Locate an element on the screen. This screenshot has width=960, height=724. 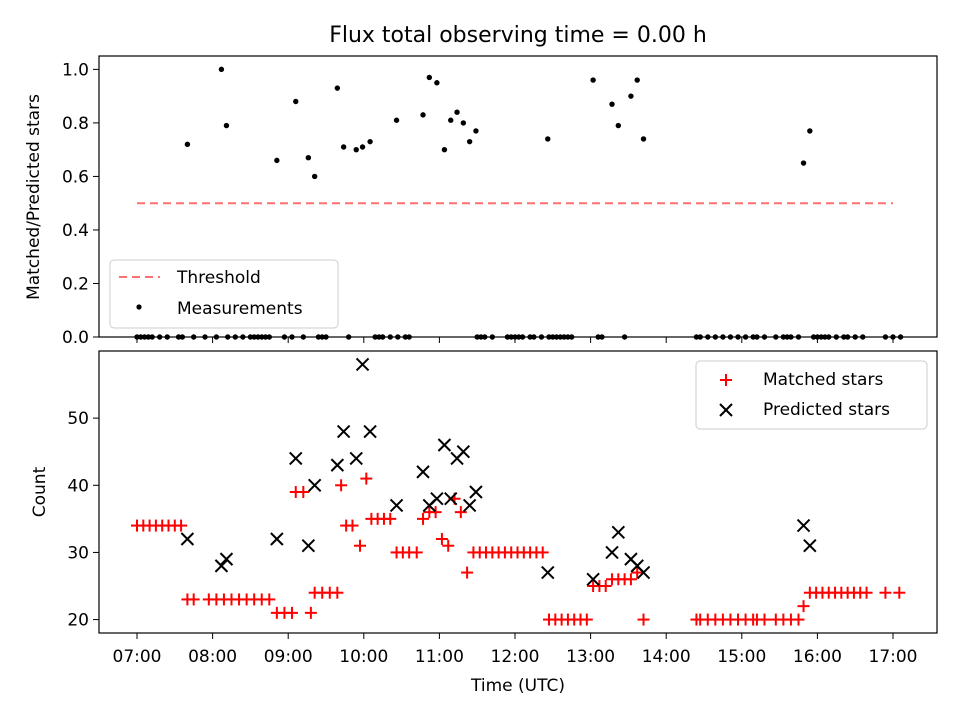
legend-label-measurements: Measurements is located at coordinates (240, 309).